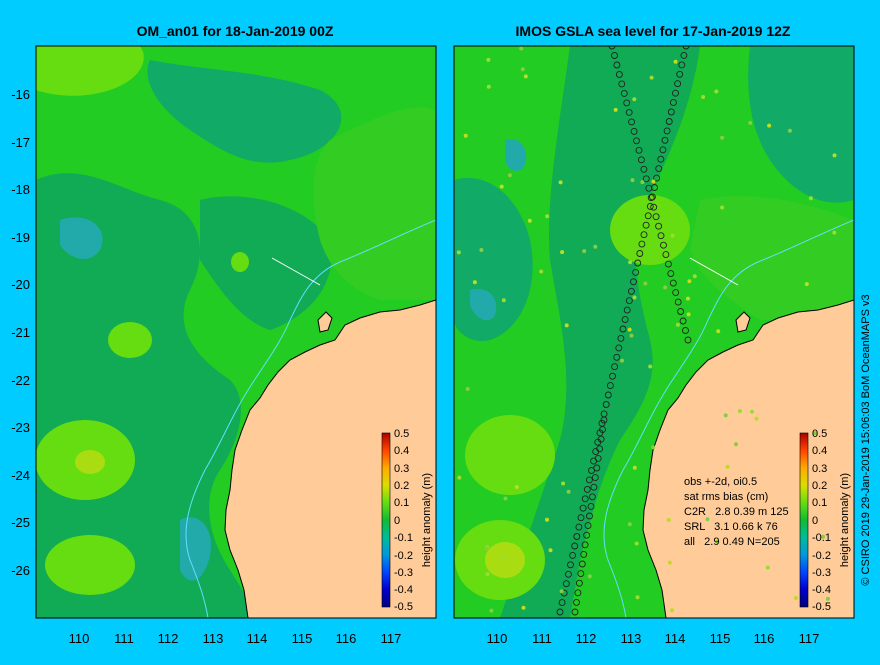  Describe the element at coordinates (20, 284) in the screenshot. I see `left-y-tick: -20` at that location.